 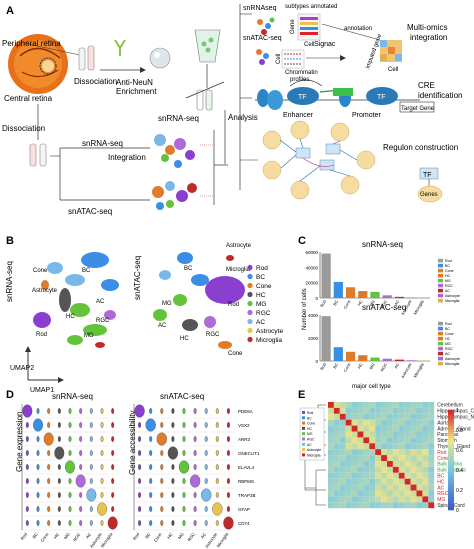 What do you see at coordinates (76, 300) in the screenshot?
I see `umap-snrna` at bounding box center [76, 300].